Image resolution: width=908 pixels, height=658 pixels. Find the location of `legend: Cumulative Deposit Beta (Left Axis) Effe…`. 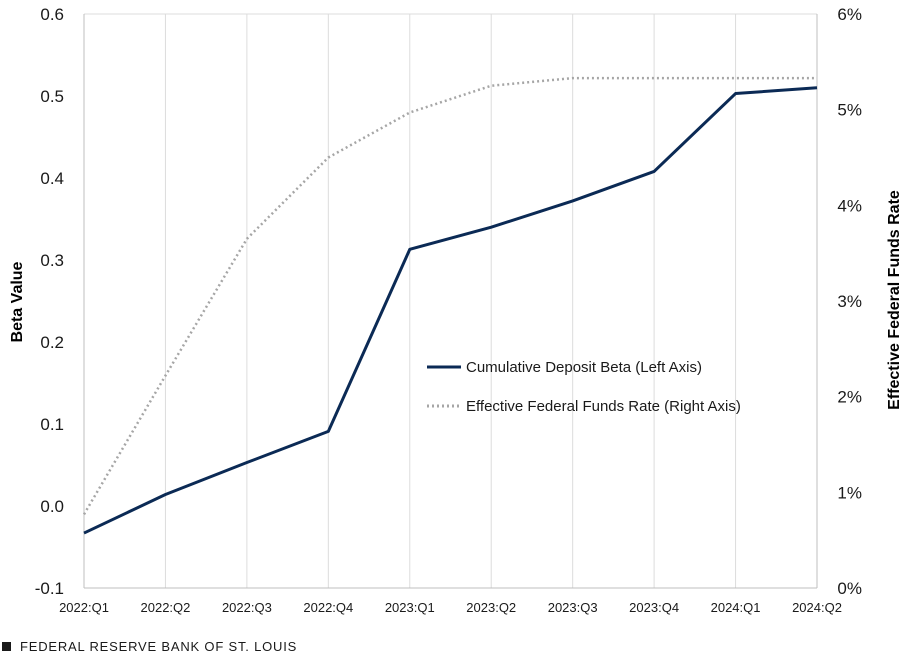

legend: Cumulative Deposit Beta (Left Axis) Effe… is located at coordinates (584, 387).